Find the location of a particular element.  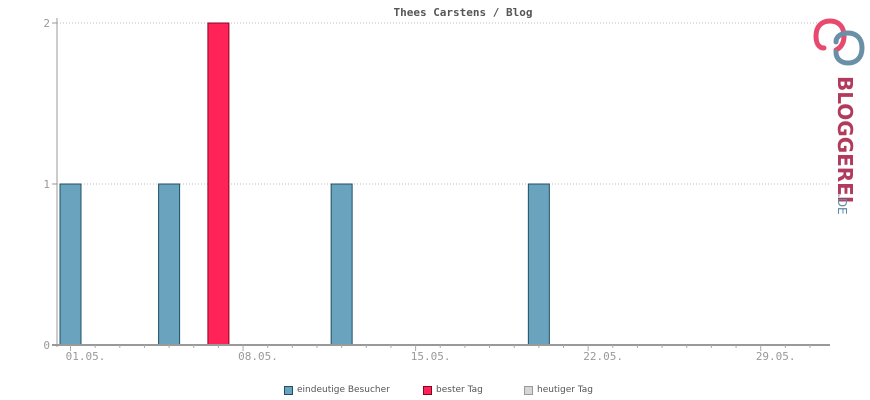

logo-text: BLOGGEREI is located at coordinates (845, 139).